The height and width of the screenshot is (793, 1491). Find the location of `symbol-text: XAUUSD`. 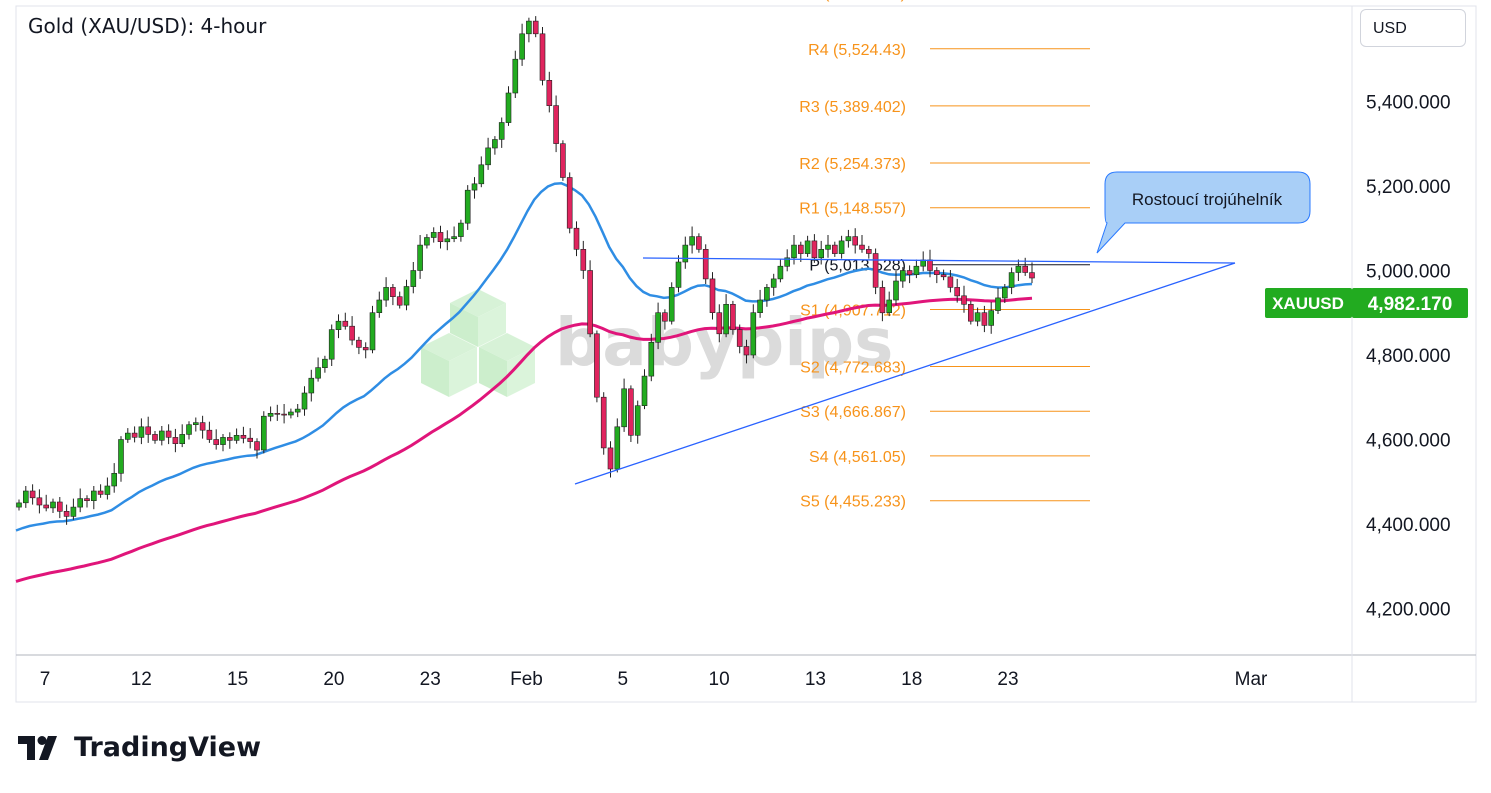

symbol-text: XAUUSD is located at coordinates (1308, 303).